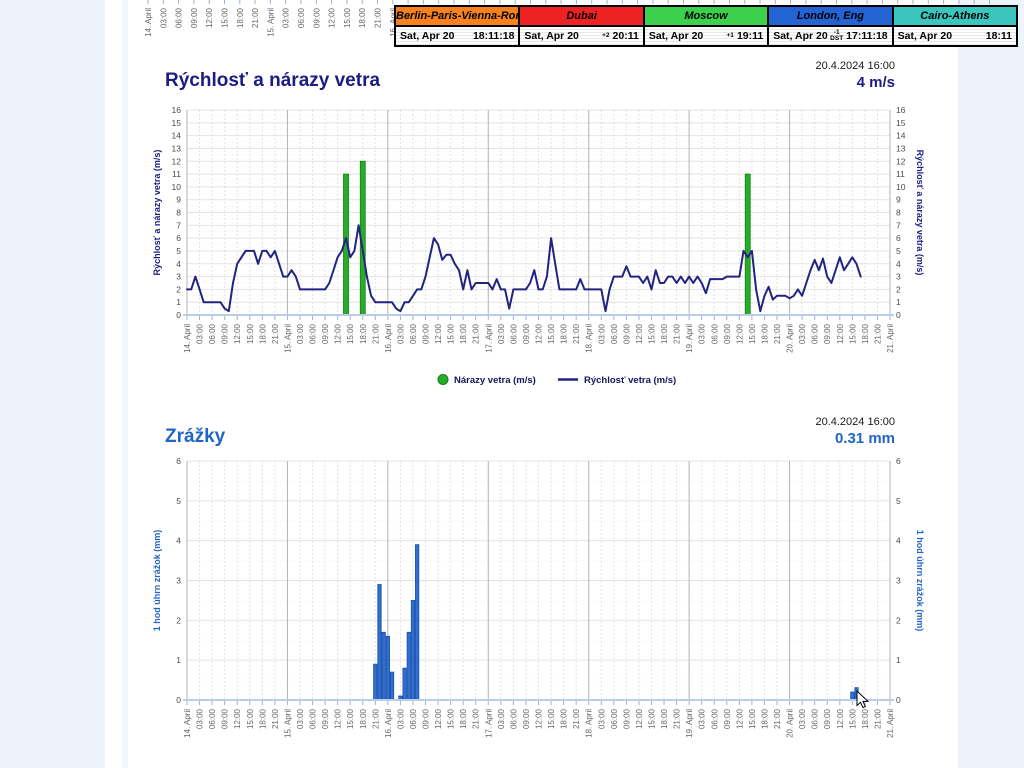 This screenshot has height=768, width=1024. What do you see at coordinates (875, 82) in the screenshot?
I see `wind-chart-current-value: 4 m/s` at bounding box center [875, 82].